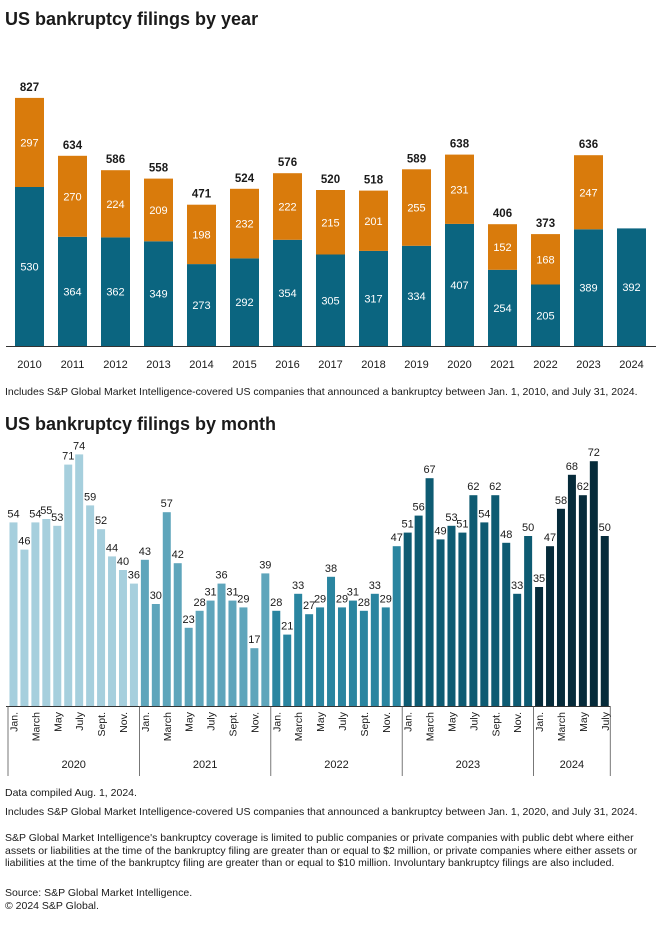 The width and height of the screenshot is (660, 925). I want to click on bar-label-2024-4: 68, so click(572, 467).